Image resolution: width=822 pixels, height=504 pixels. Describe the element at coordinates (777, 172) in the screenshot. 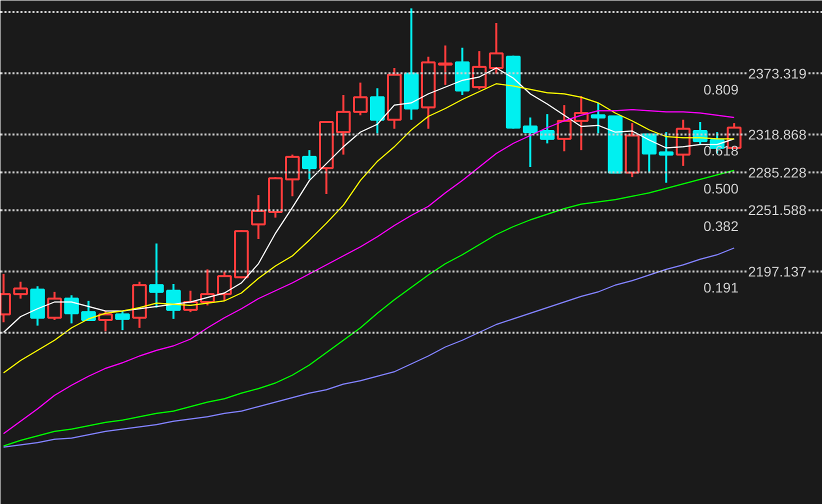

I see `y-tick-label: 2285.228` at that location.